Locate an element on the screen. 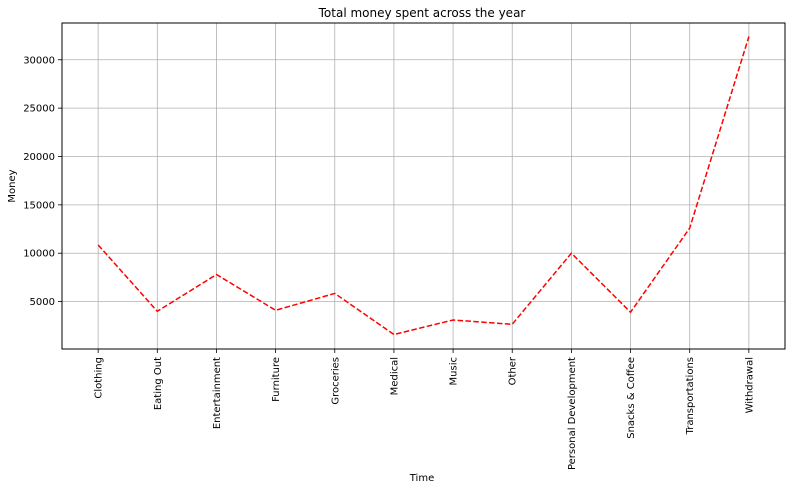 This screenshot has height=494, width=792. x-tick-label: Transportations is located at coordinates (690, 396).